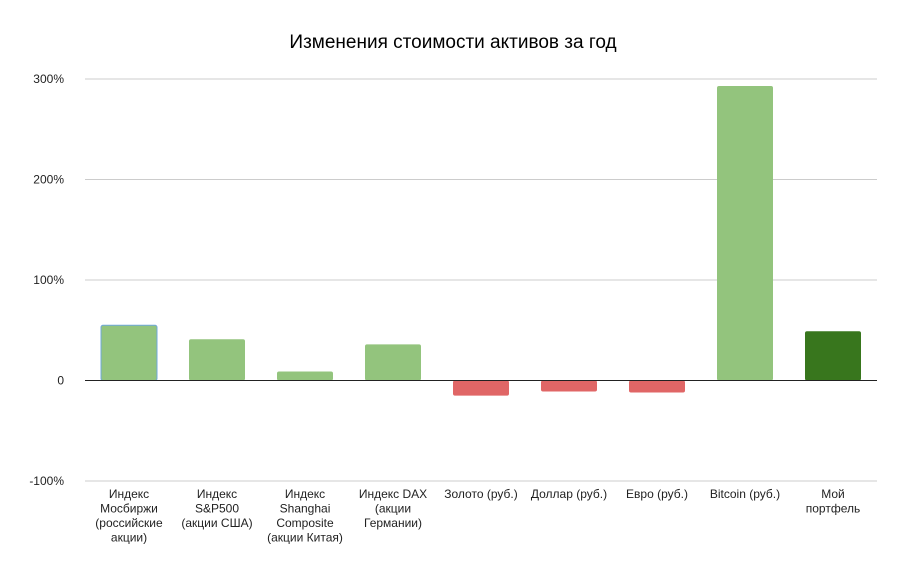  I want to click on x-tick-label: Индекс Мосбиржи (российские акции), so click(129, 516).